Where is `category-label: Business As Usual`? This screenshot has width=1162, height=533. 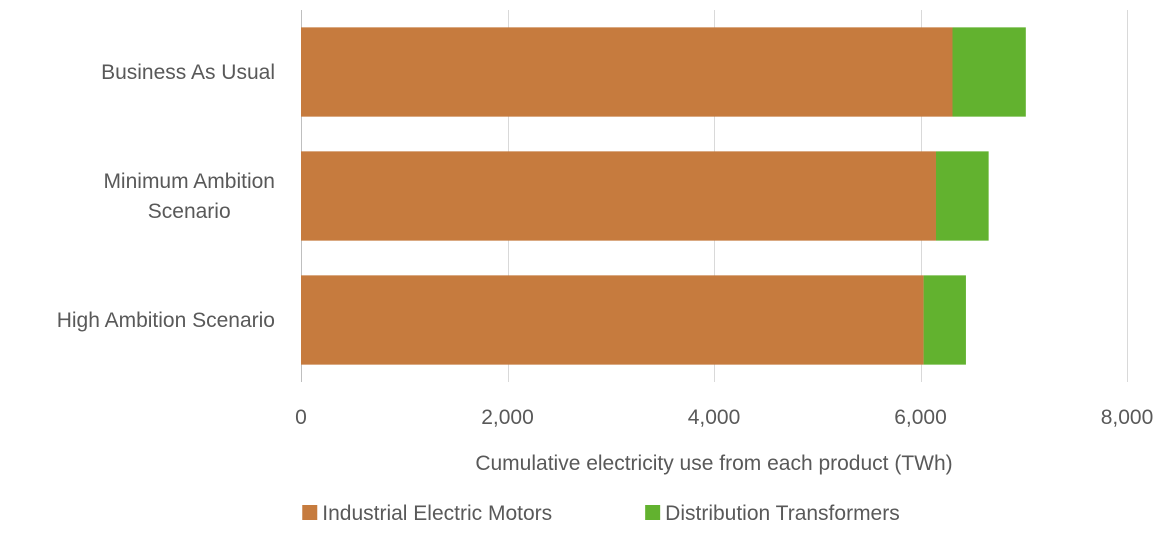
category-label: Business As Usual is located at coordinates (188, 72).